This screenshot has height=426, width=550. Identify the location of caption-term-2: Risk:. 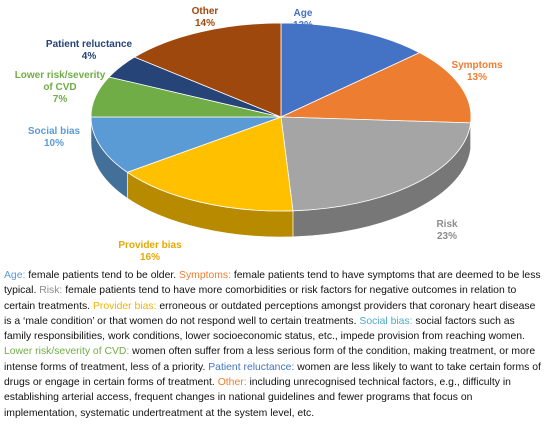
(51, 291).